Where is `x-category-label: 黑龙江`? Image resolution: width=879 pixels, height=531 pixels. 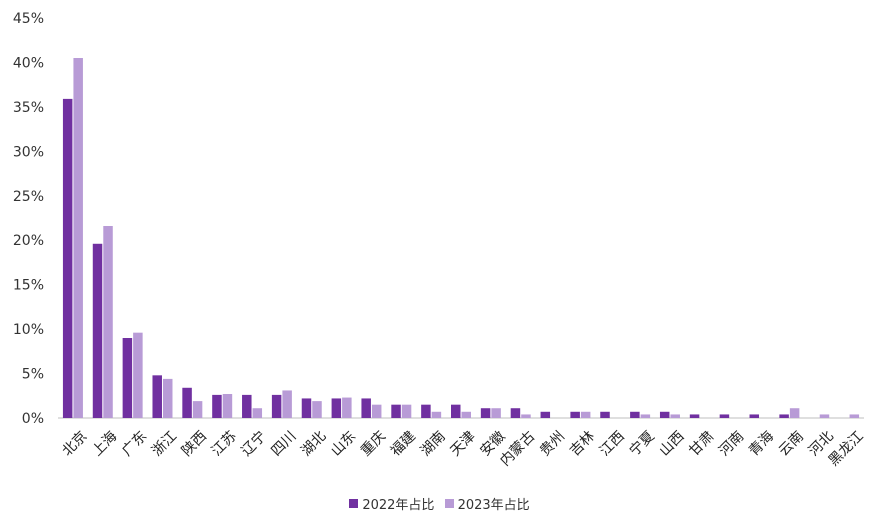
x-category-label: 黑龙江 is located at coordinates (846, 448).